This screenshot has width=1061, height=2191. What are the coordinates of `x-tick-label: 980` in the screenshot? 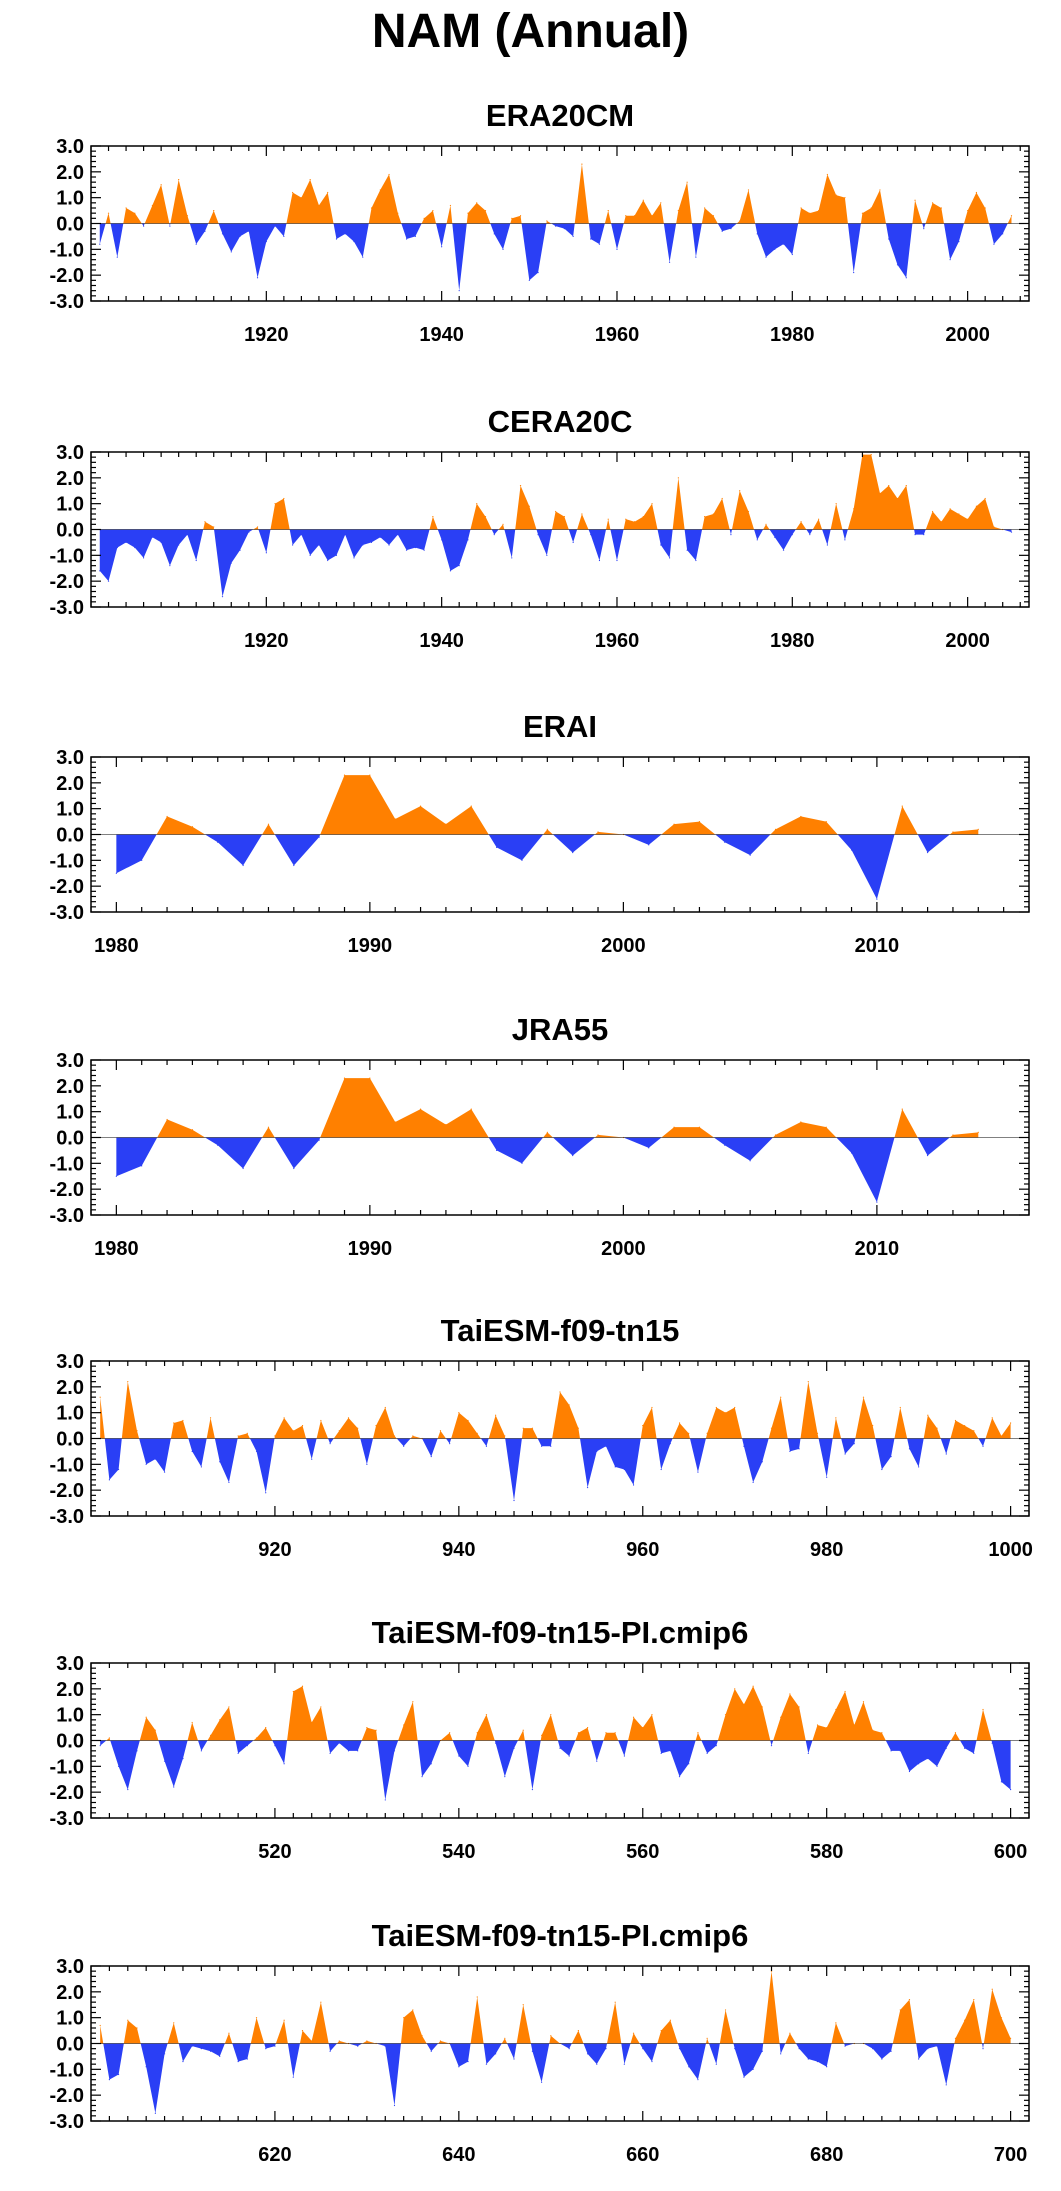 It's located at (826, 1550).